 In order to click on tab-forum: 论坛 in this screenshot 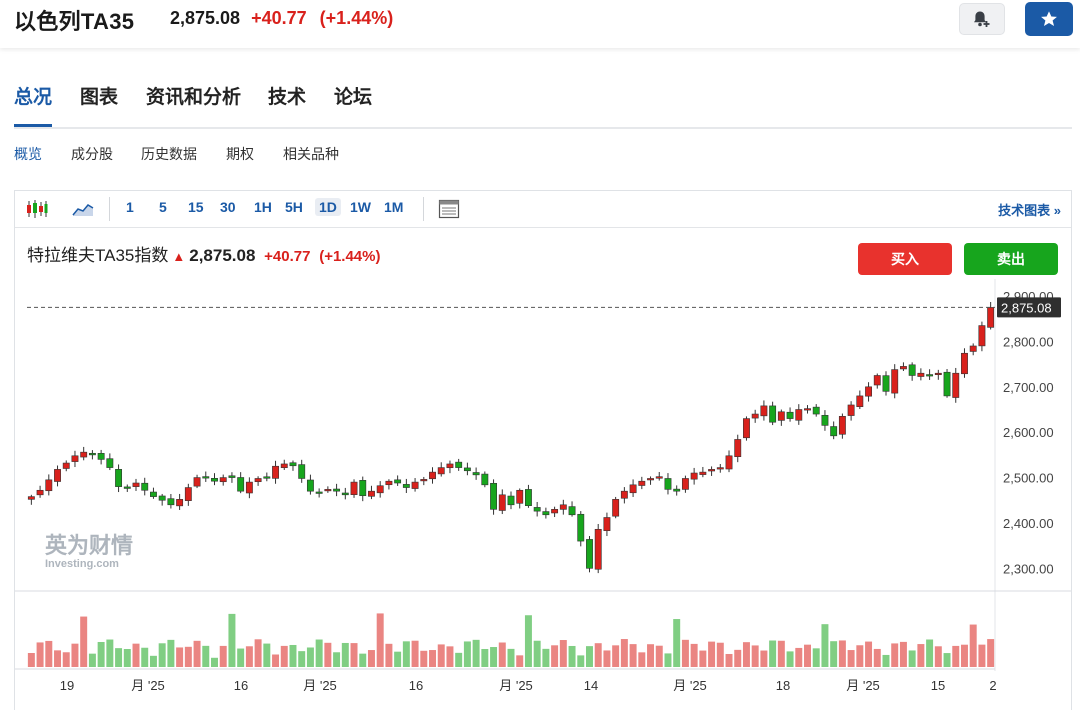, I will do `click(353, 97)`.